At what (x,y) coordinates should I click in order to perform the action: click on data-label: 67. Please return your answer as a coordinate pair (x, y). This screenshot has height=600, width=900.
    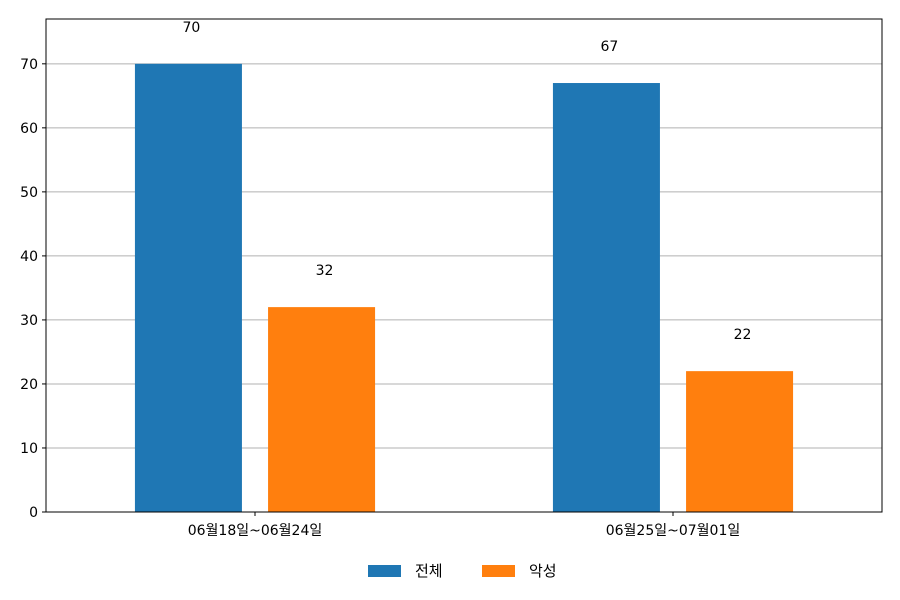
    Looking at the image, I should click on (610, 47).